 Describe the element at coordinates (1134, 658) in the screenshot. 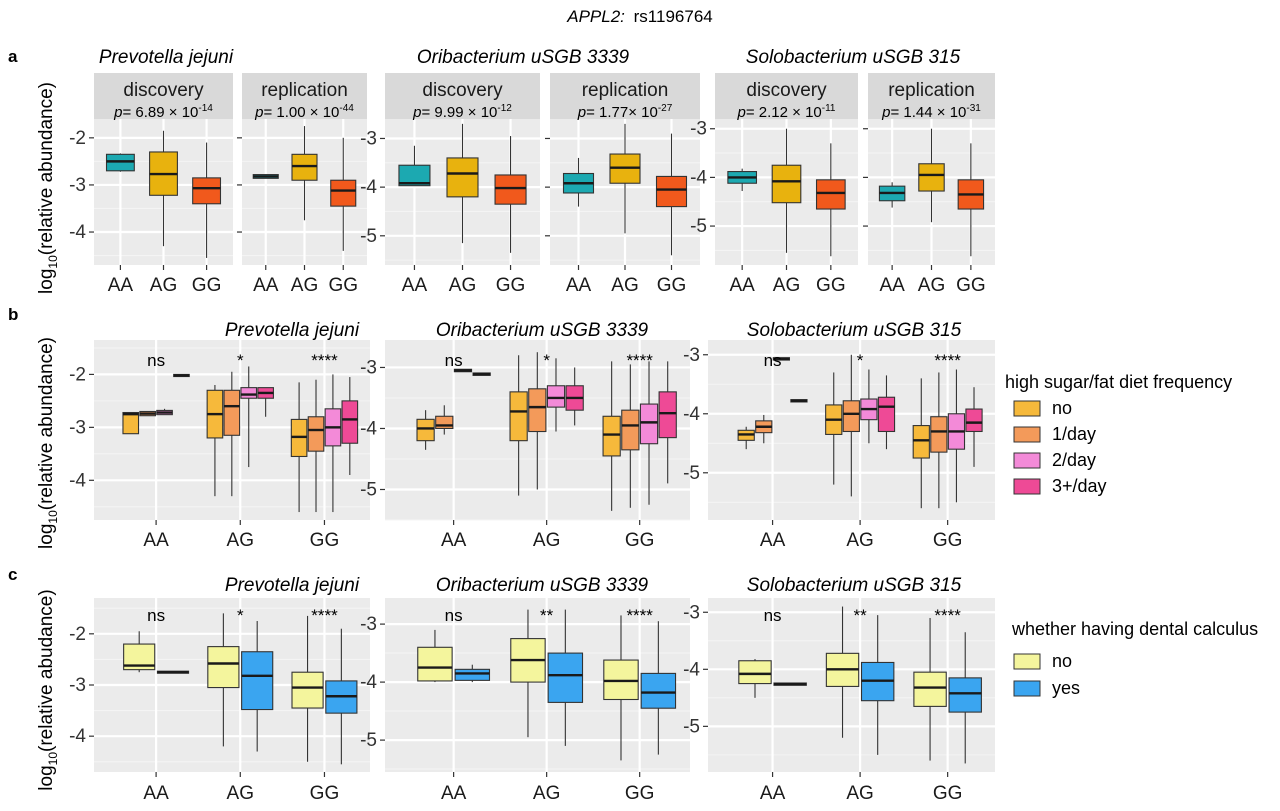

I see `legend-dental-calculus: whether having dental calculus no yes` at that location.